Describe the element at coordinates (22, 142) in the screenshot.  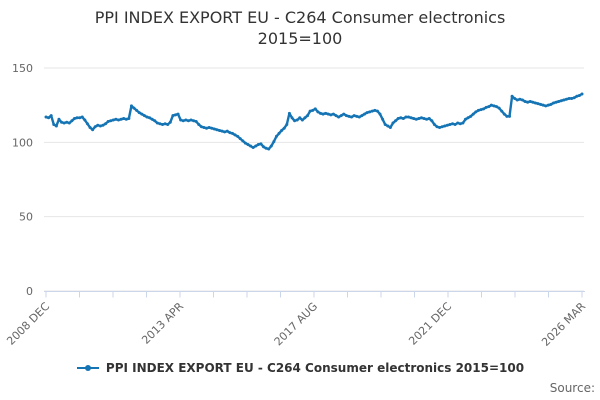
I see `y-axis-tick-label: 100` at that location.